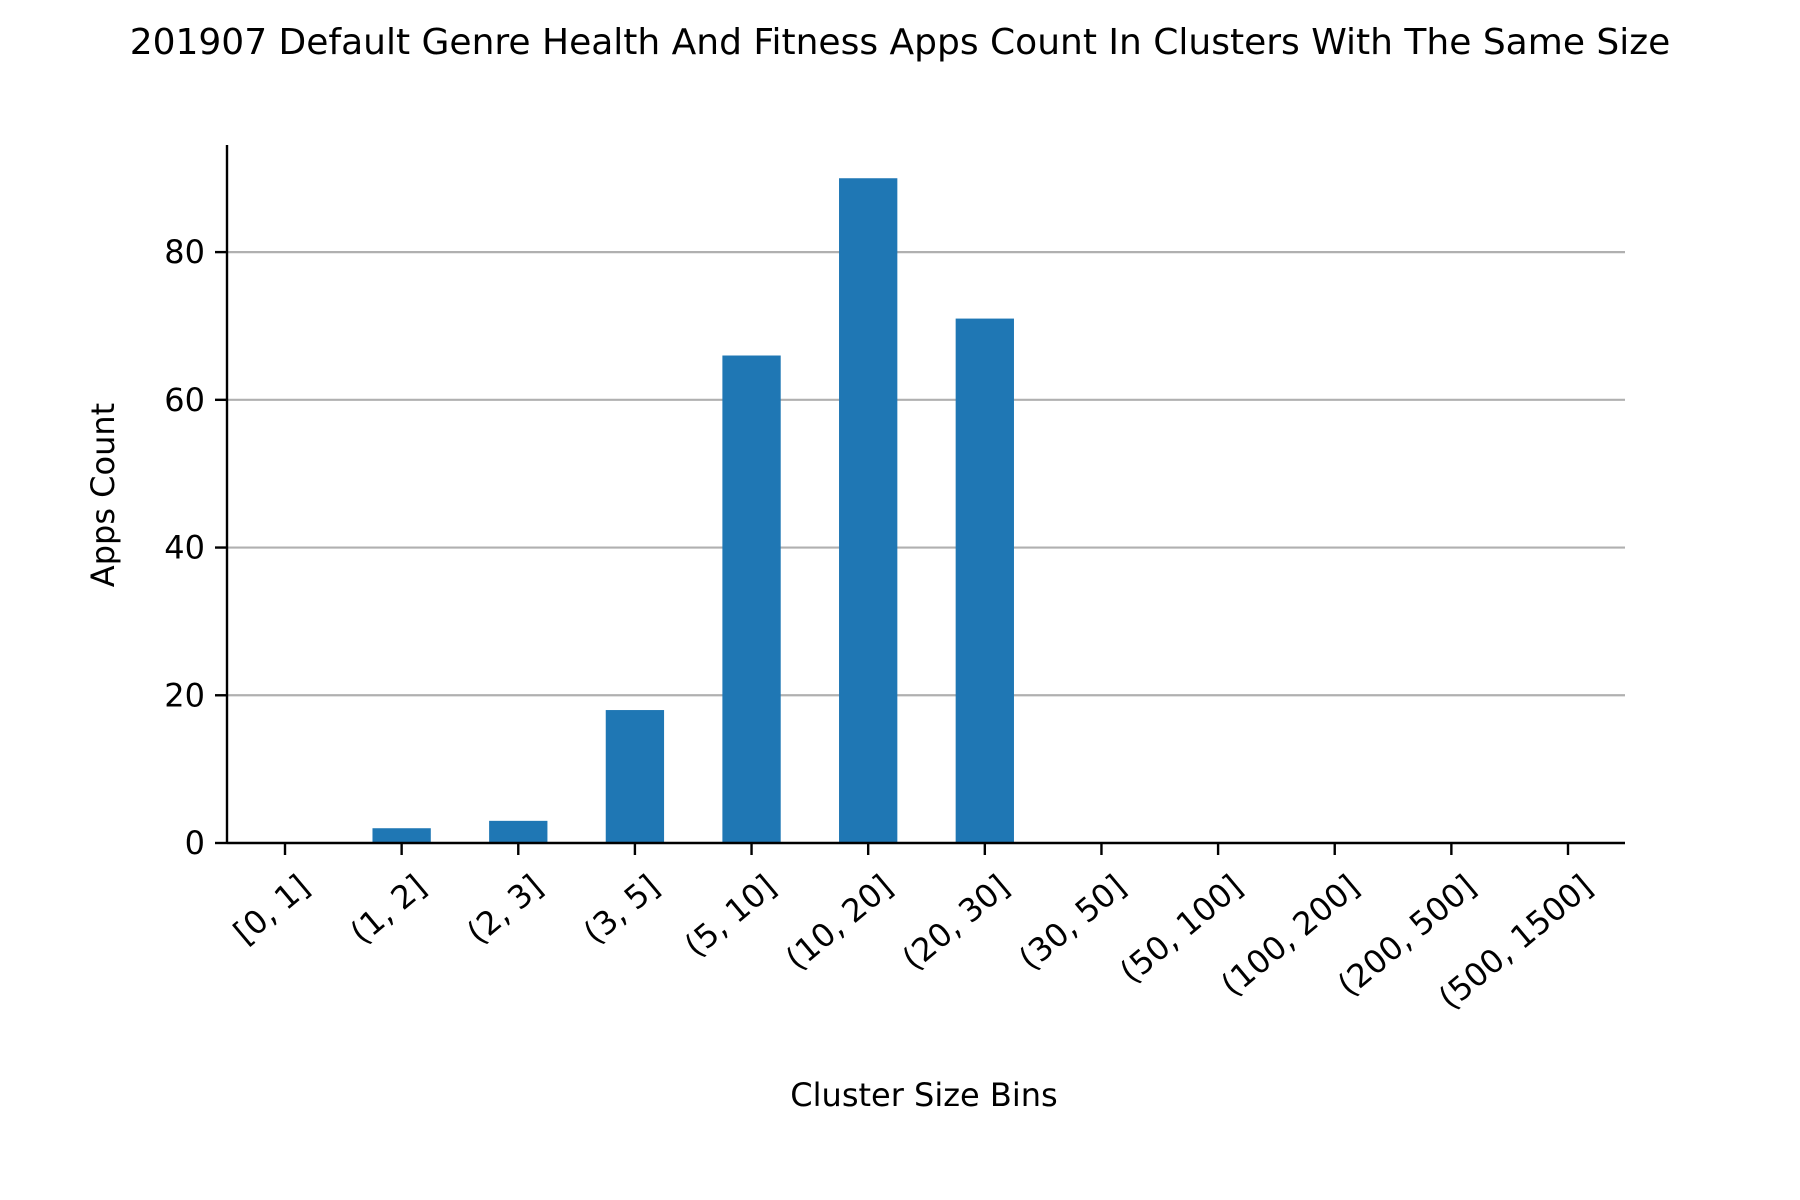  I want to click on y-tick-label: 0, so click(195, 843).